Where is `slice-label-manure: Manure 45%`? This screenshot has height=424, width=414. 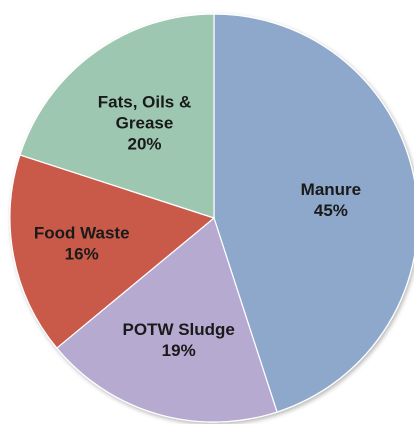 slice-label-manure: Manure 45% is located at coordinates (331, 200).